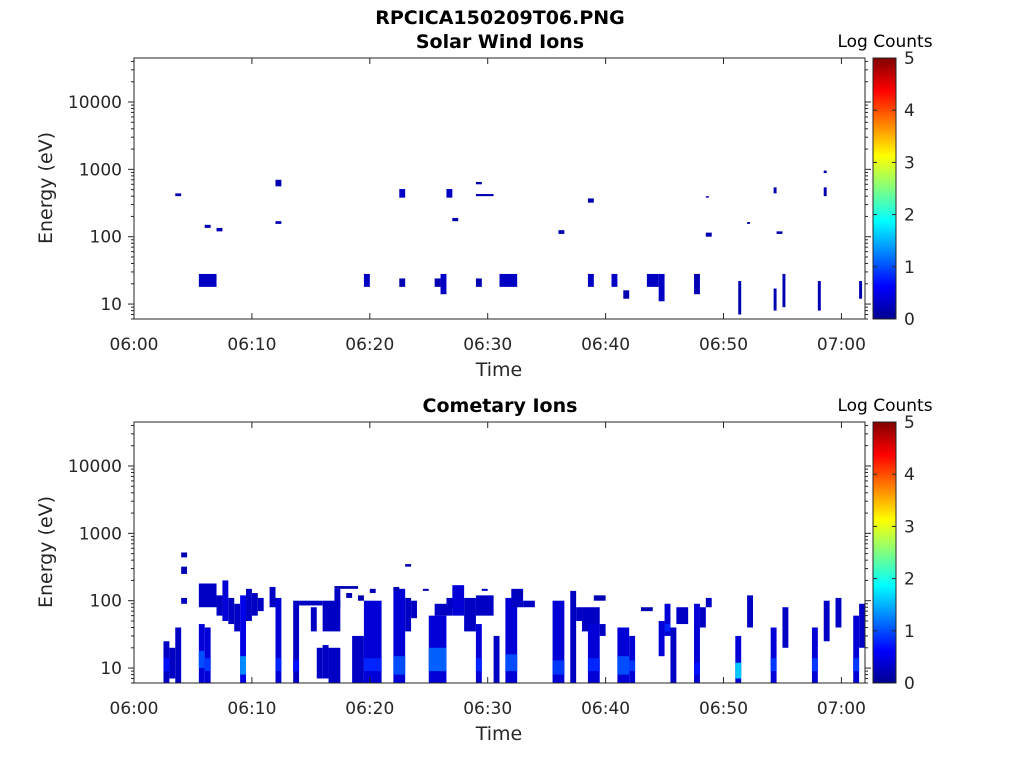 The image size is (1024, 768). Describe the element at coordinates (723, 709) in the screenshot. I see `x-tick-label: 06:50` at that location.